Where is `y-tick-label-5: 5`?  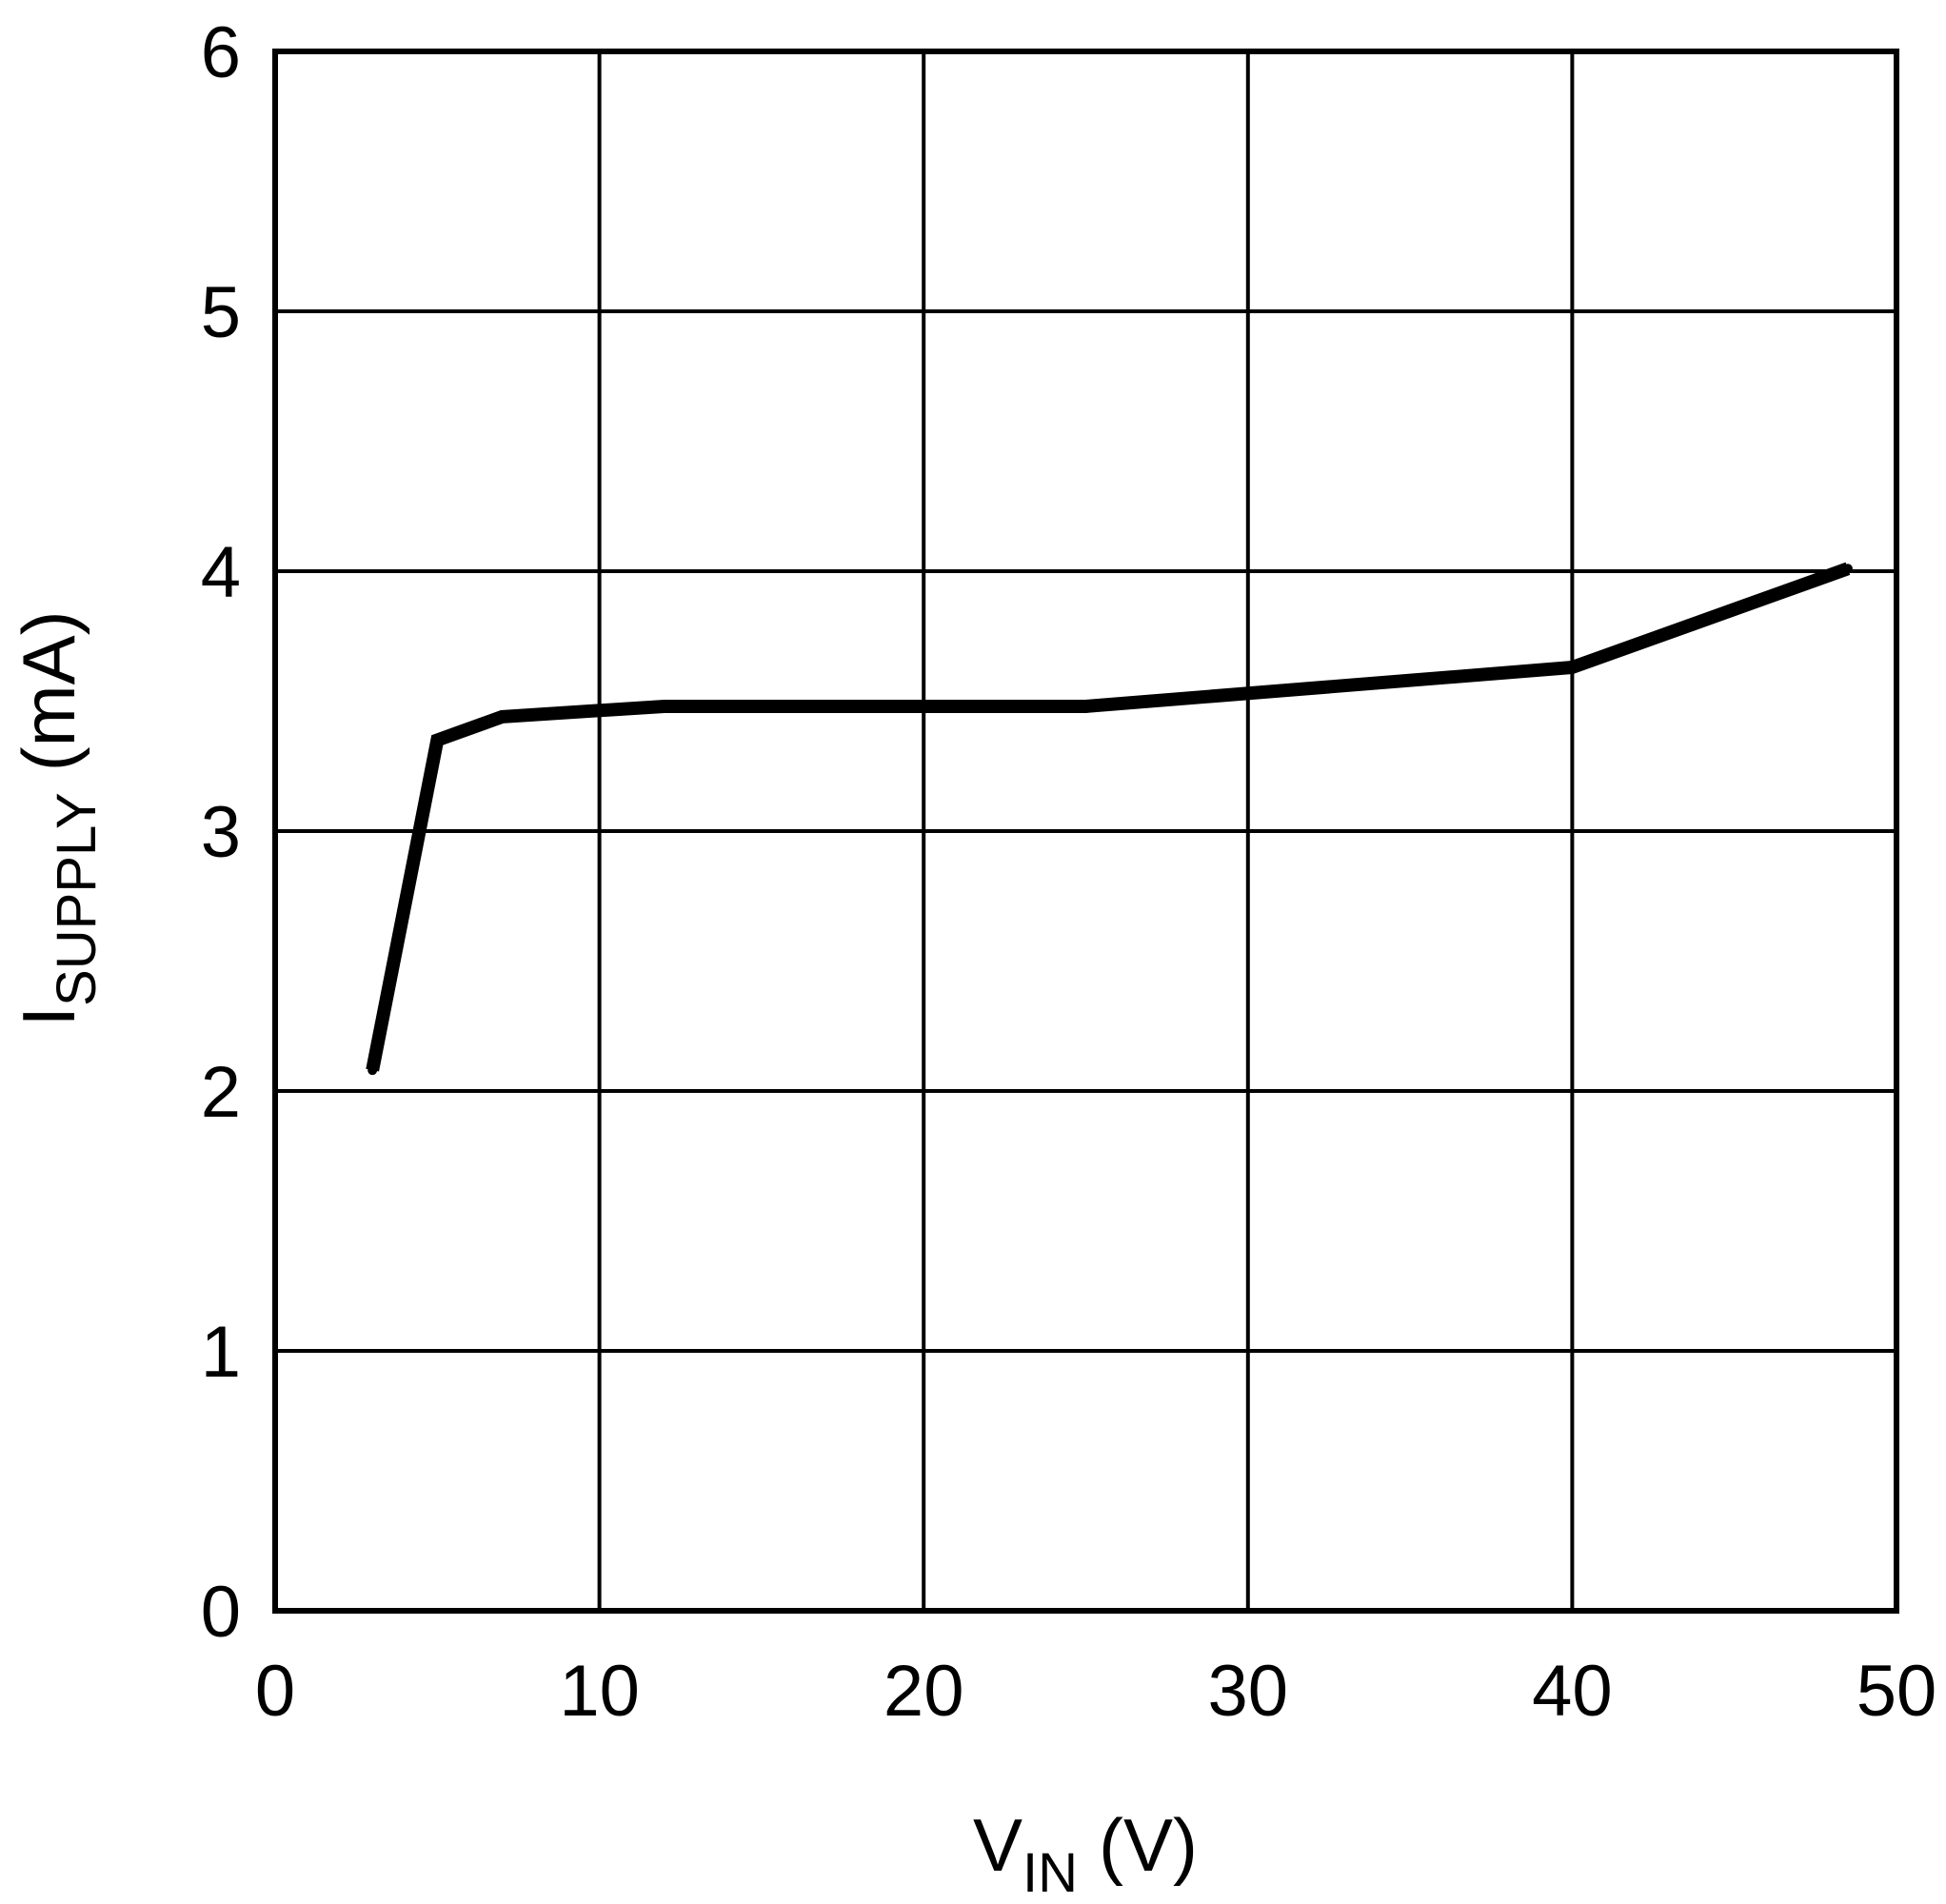
y-tick-label-5: 5 is located at coordinates (221, 312).